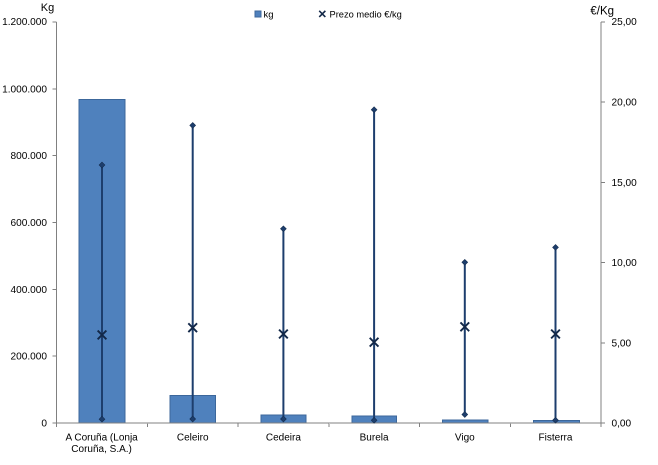 Image resolution: width=658 pixels, height=465 pixels. I want to click on svg-text: 10,00, so click(625, 263).